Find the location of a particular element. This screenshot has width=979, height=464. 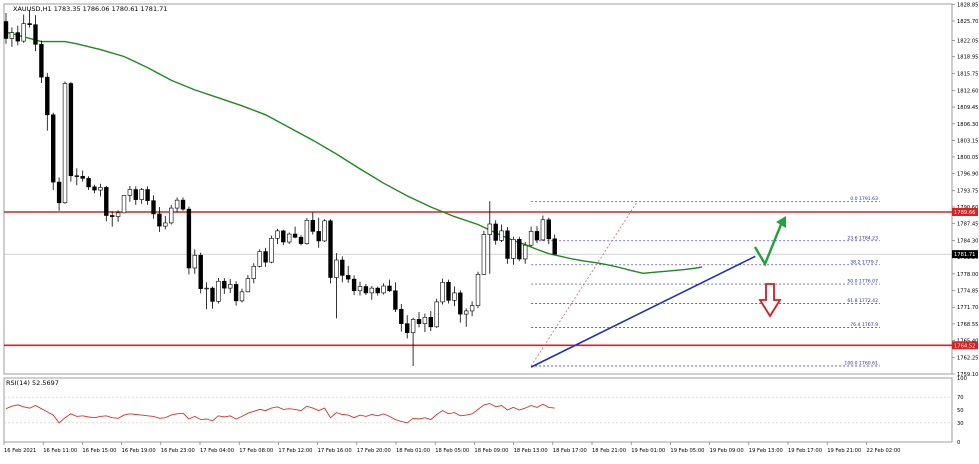

price-tick-label: 1771.70 is located at coordinates (967, 308).